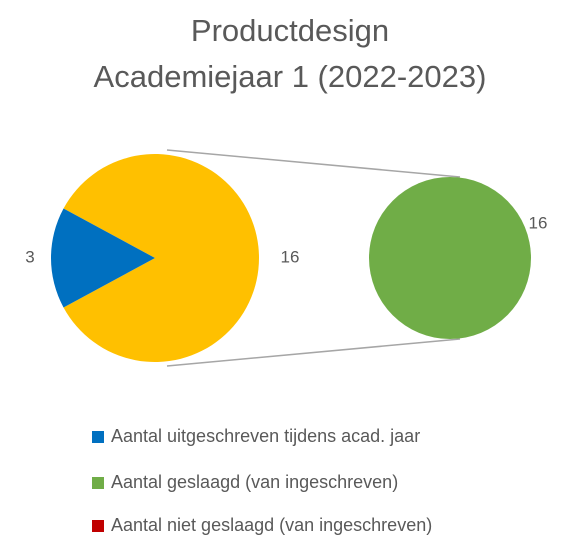 This screenshot has width=570, height=541. Describe the element at coordinates (29, 256) in the screenshot. I see `data-label: 3` at that location.